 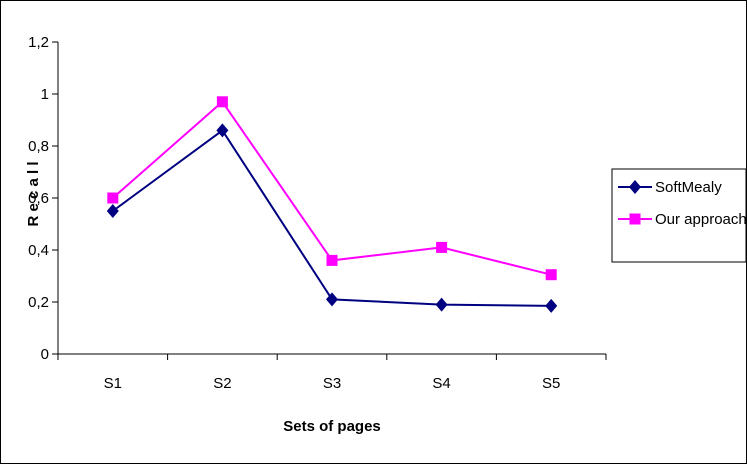 I want to click on legend-label: SoftMealy, so click(x=688, y=187).